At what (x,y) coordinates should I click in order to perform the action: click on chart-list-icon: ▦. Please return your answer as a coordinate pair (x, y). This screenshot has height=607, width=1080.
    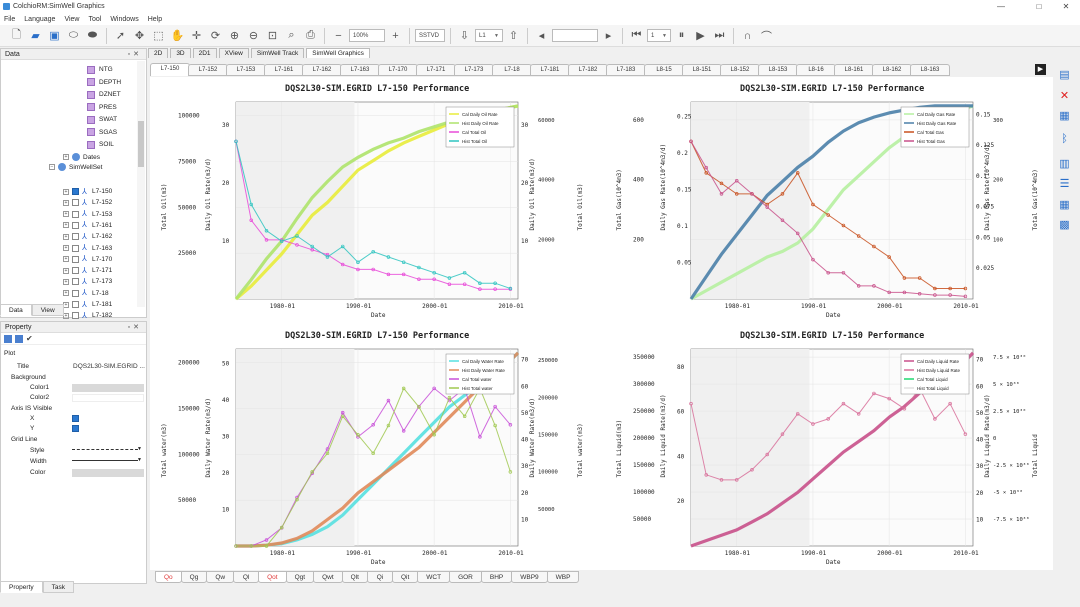
    Looking at the image, I should click on (1064, 116).